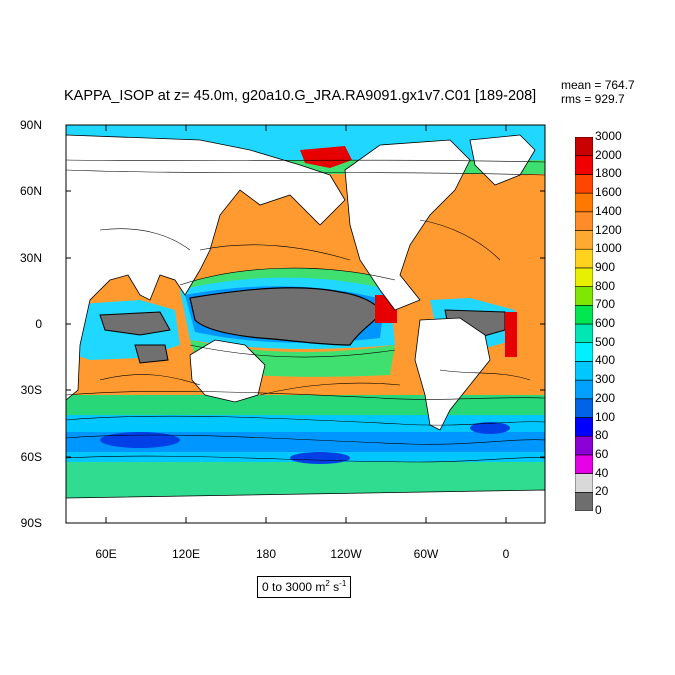 This screenshot has width=675, height=675. What do you see at coordinates (584, 147) in the screenshot?
I see `colorbar-swatch-2000` at bounding box center [584, 147].